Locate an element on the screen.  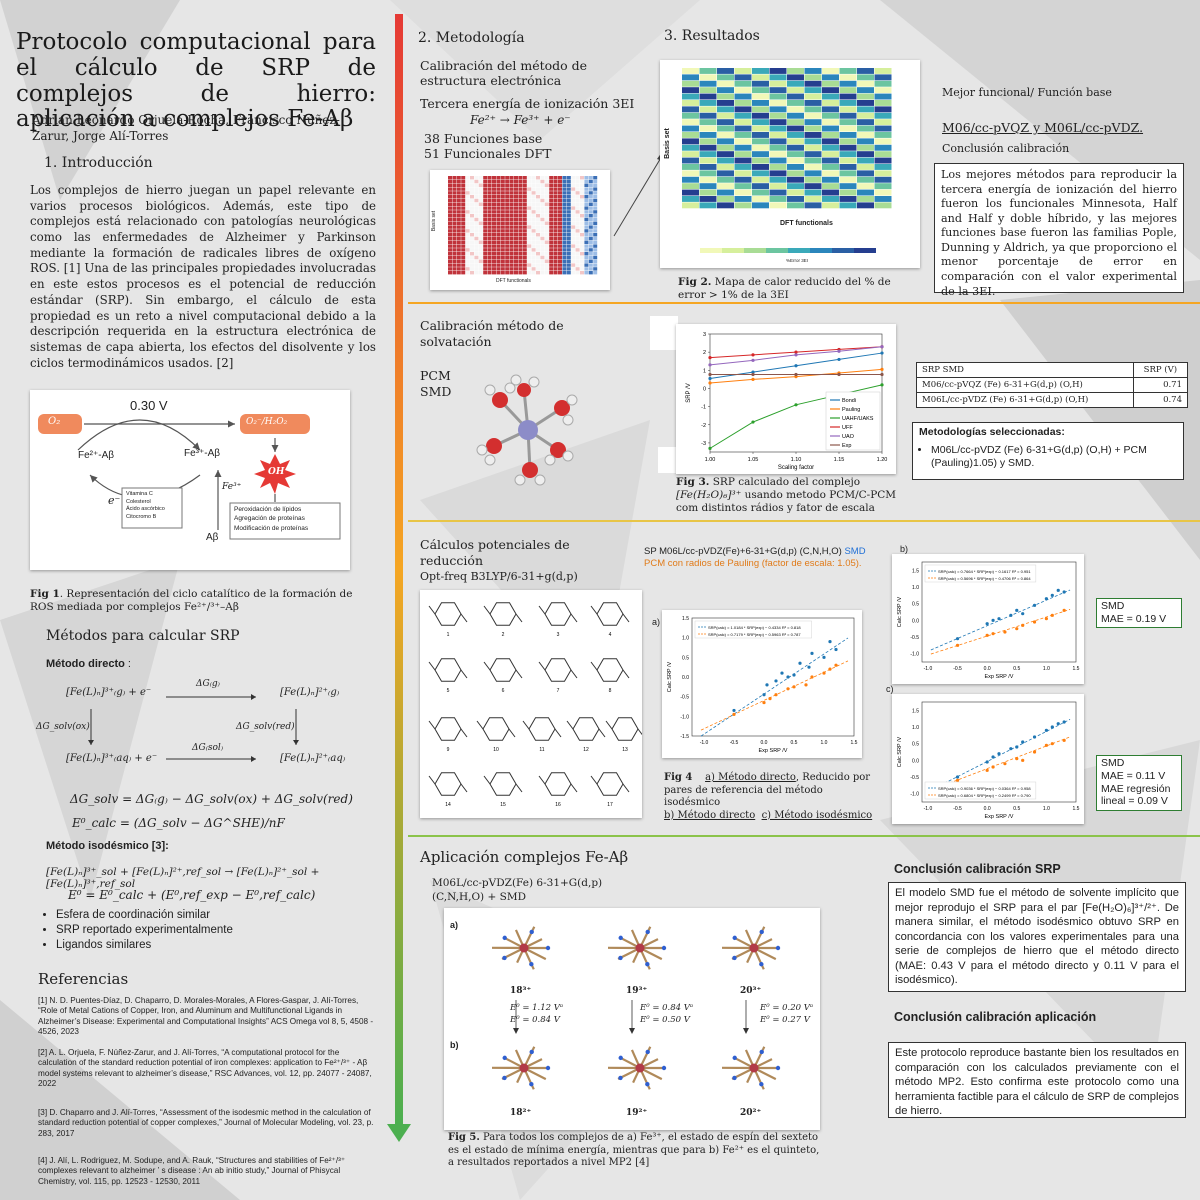
fe2-ab-label: Fe²⁺-Aβ is located at coordinates (96, 455).